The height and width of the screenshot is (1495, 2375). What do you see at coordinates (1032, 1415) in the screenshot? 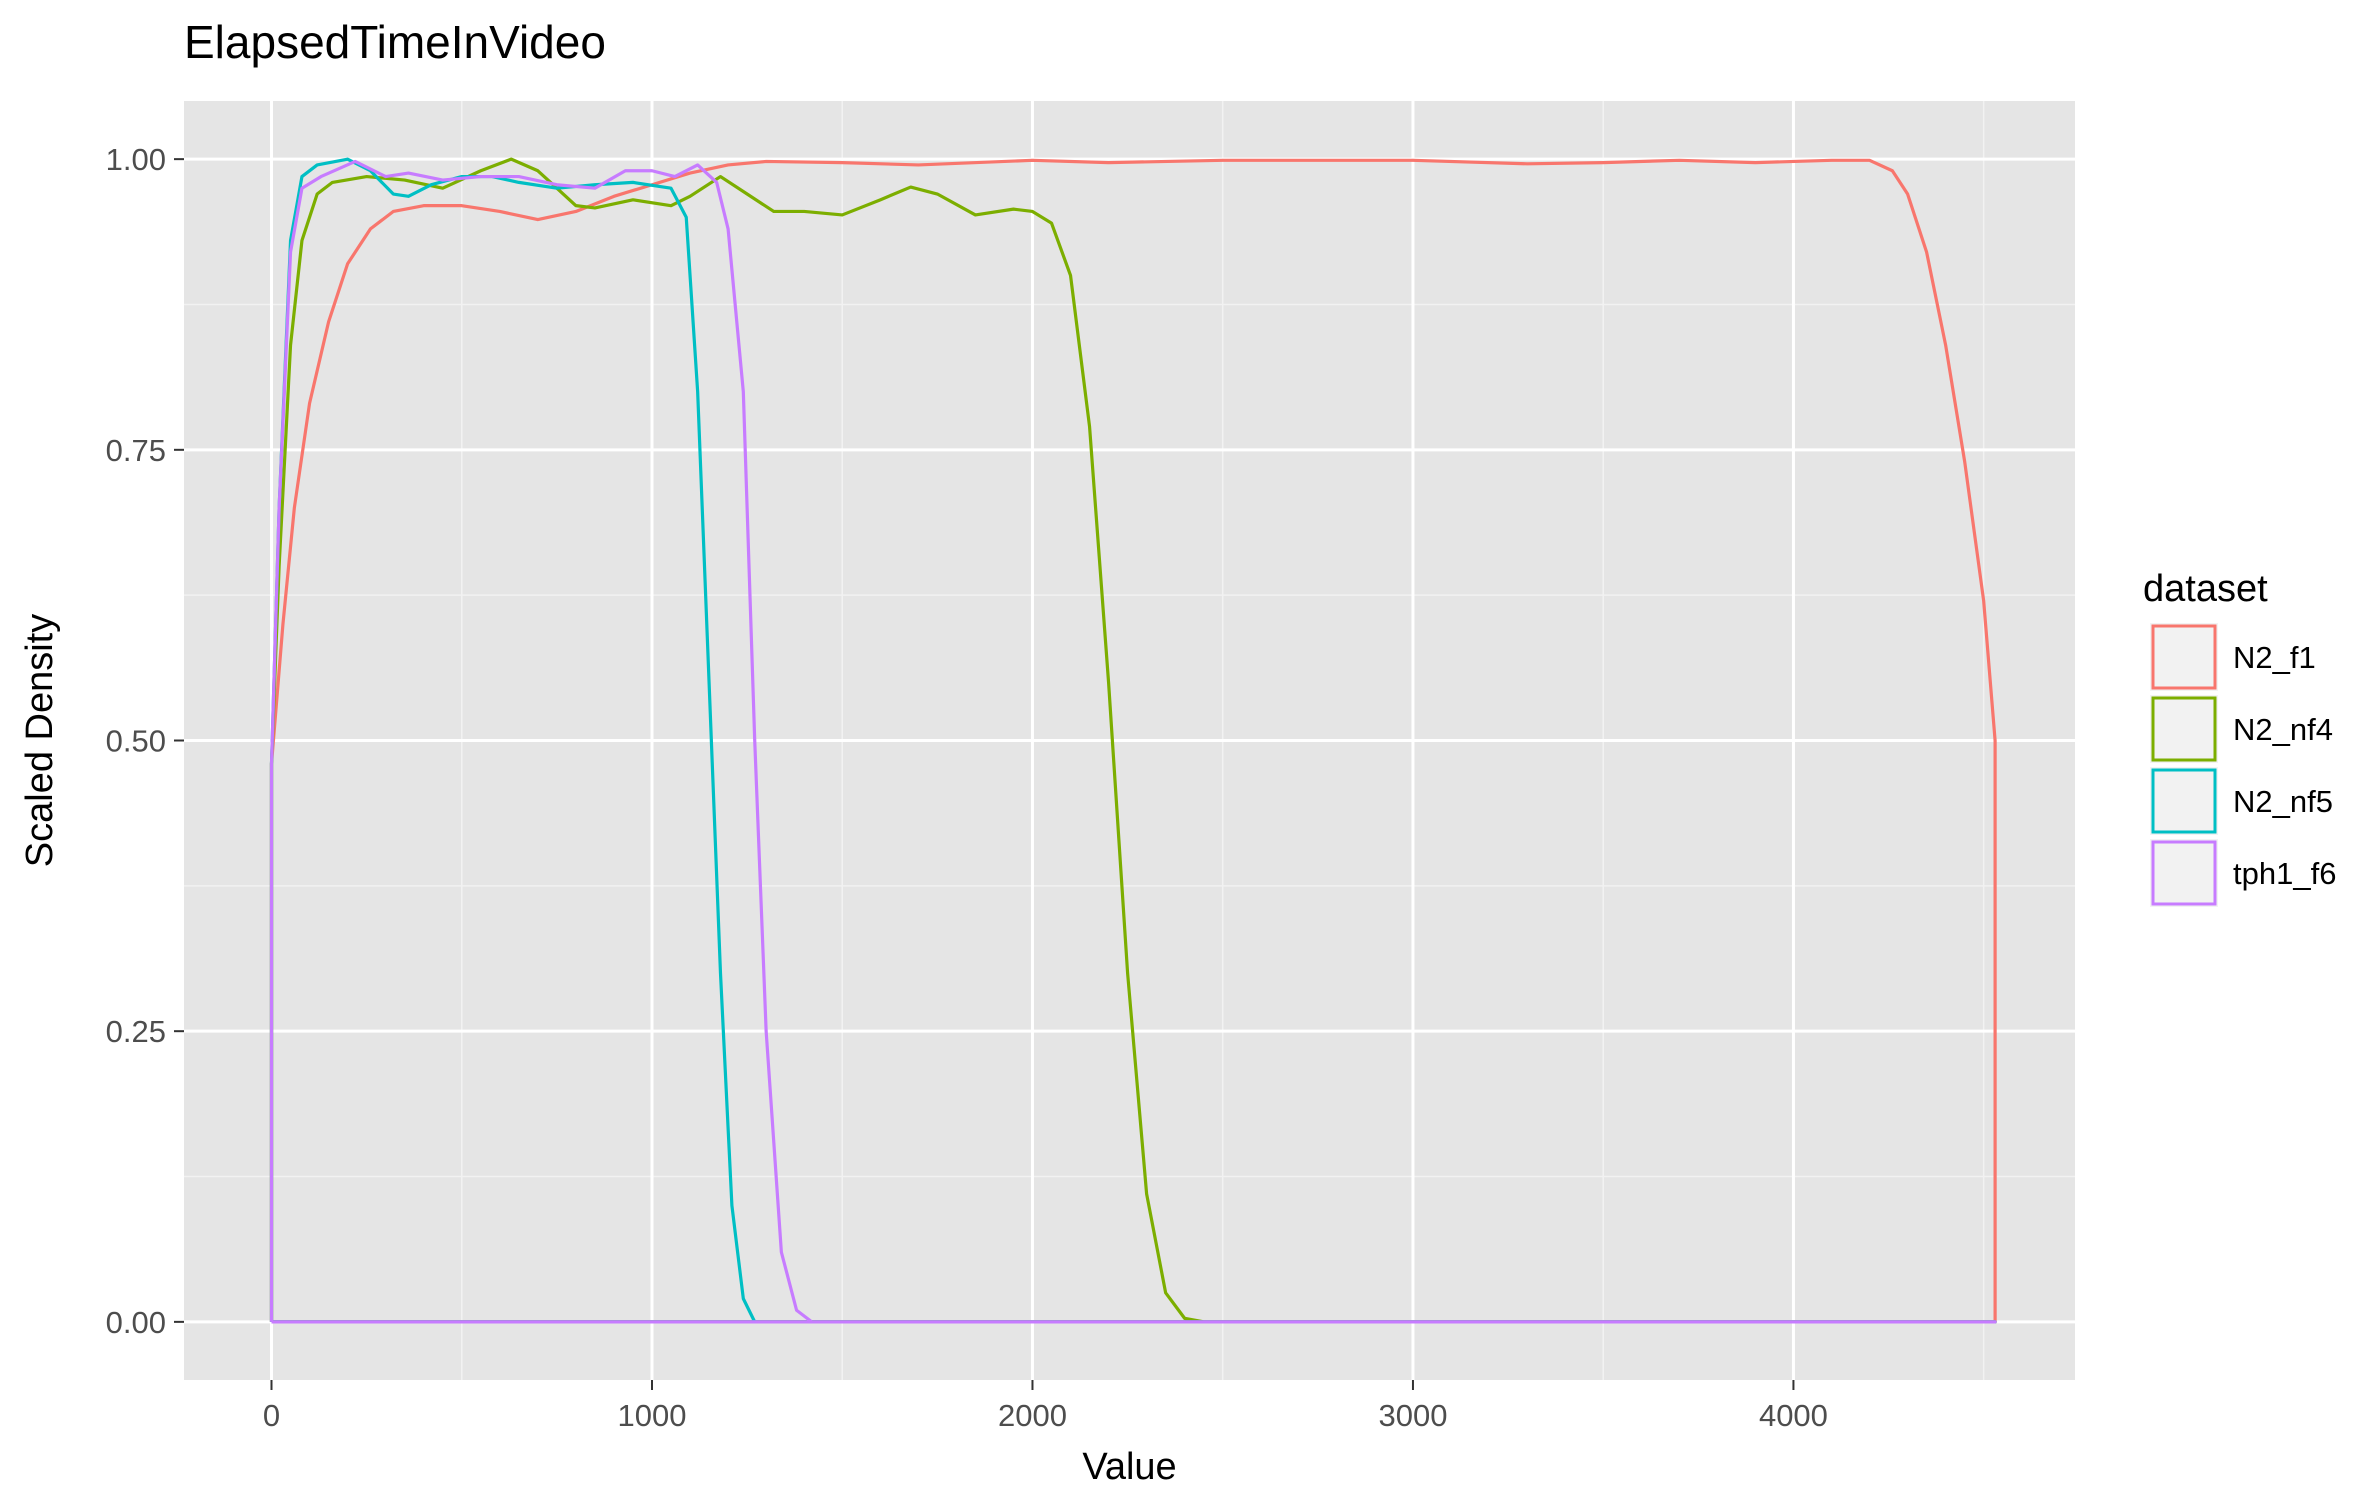
I see `x-tick-label: 2000` at bounding box center [1032, 1415].